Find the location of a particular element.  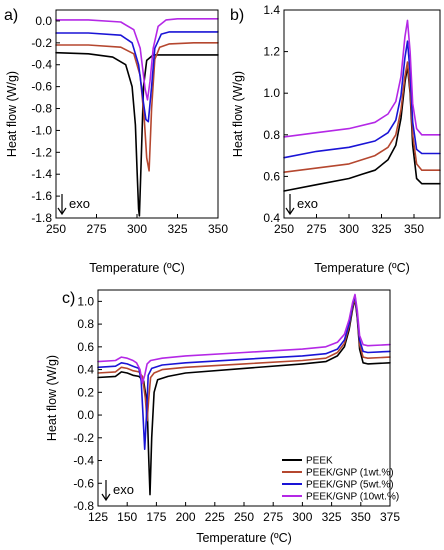

panel-b-letter: b) is located at coordinates (237, 15).